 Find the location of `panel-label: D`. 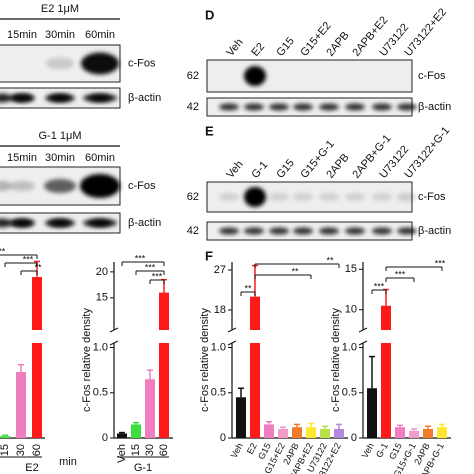

panel-label: D is located at coordinates (209, 14).